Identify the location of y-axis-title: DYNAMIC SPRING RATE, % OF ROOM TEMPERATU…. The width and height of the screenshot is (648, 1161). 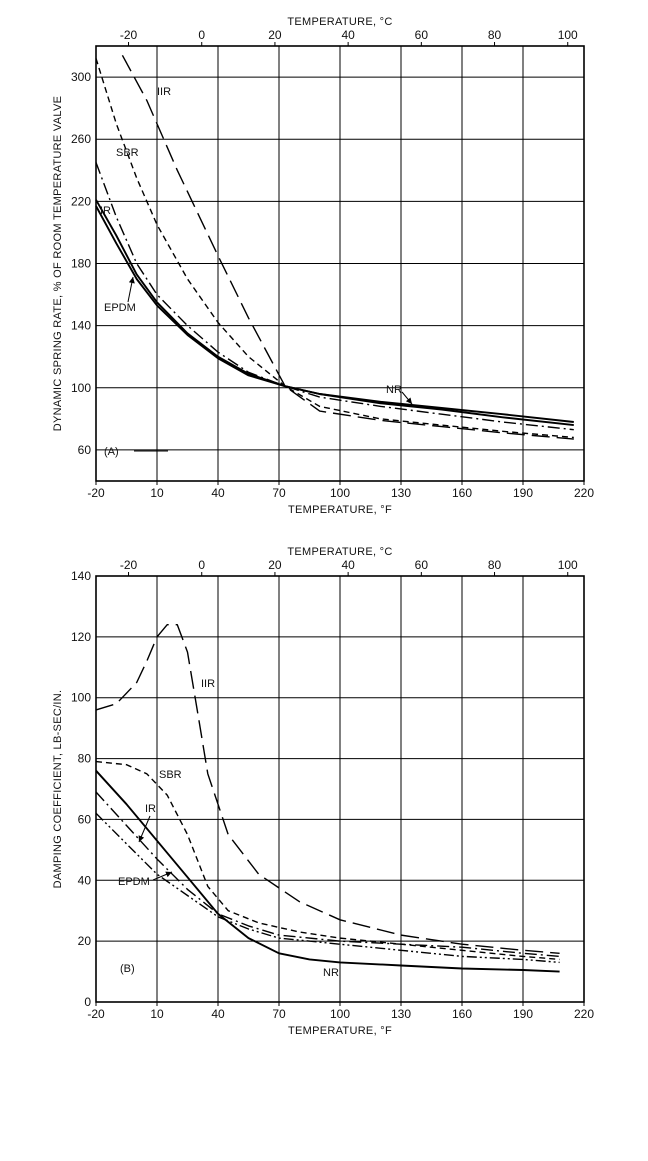
(58, 263).